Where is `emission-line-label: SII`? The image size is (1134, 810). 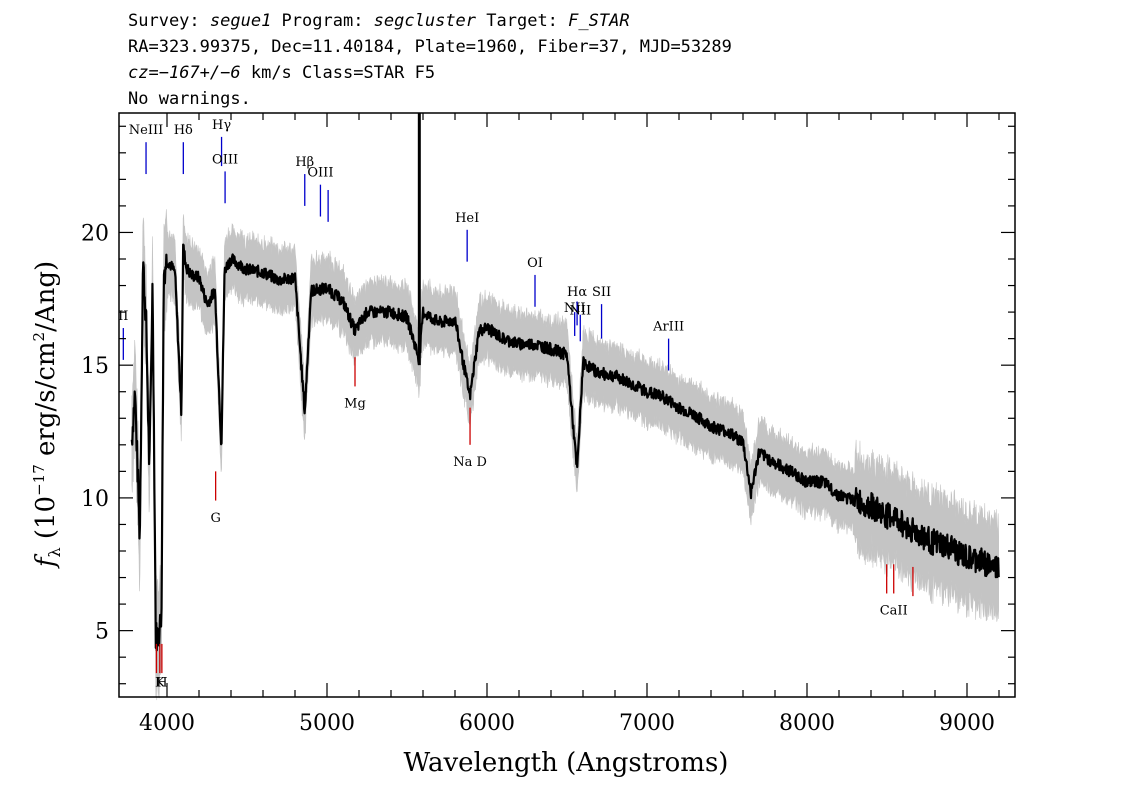 emission-line-label: SII is located at coordinates (601, 292).